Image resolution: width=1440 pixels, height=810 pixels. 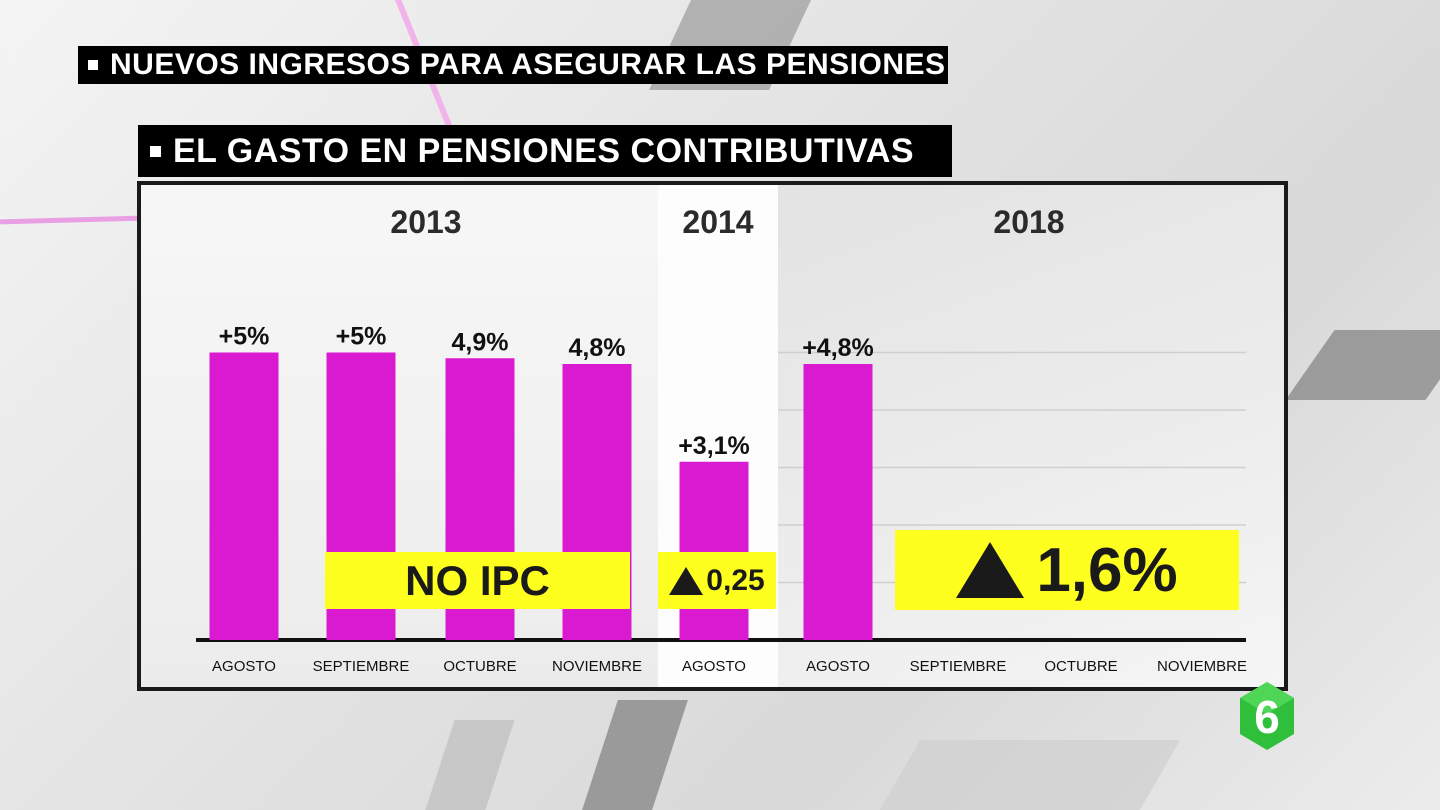 I want to click on channel-logo-icon: 6, so click(x=1267, y=716).